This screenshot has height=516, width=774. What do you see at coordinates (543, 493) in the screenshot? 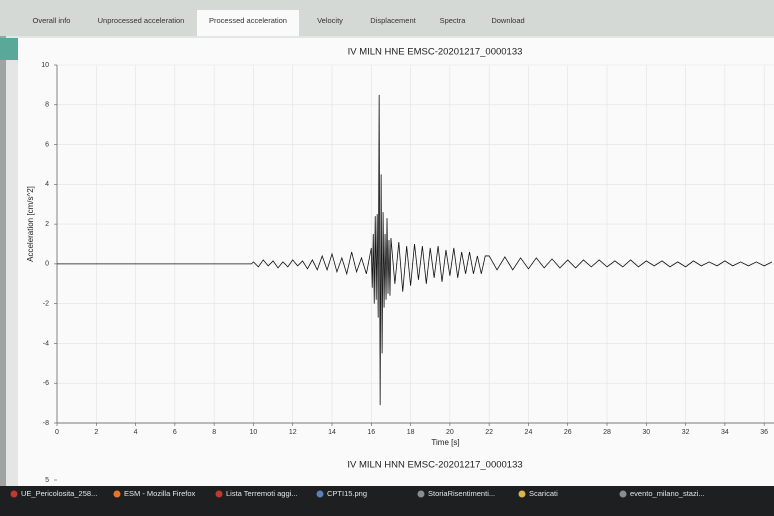
I see `taskbar-item: Scaricati` at bounding box center [543, 493].